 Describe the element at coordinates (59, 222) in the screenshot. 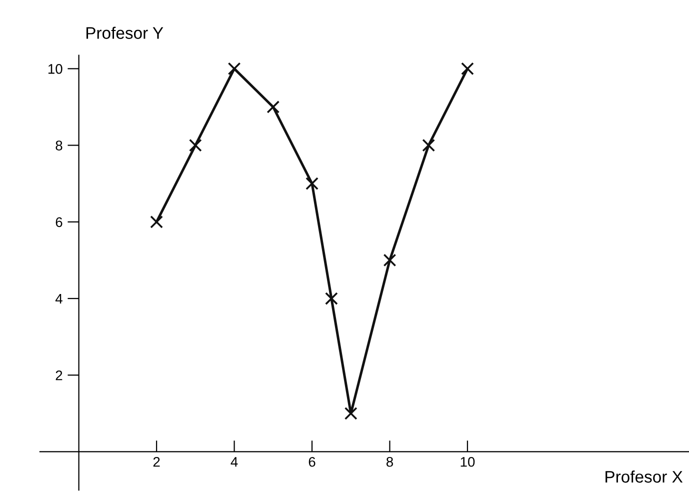

I see `y-tick-label: 6` at that location.